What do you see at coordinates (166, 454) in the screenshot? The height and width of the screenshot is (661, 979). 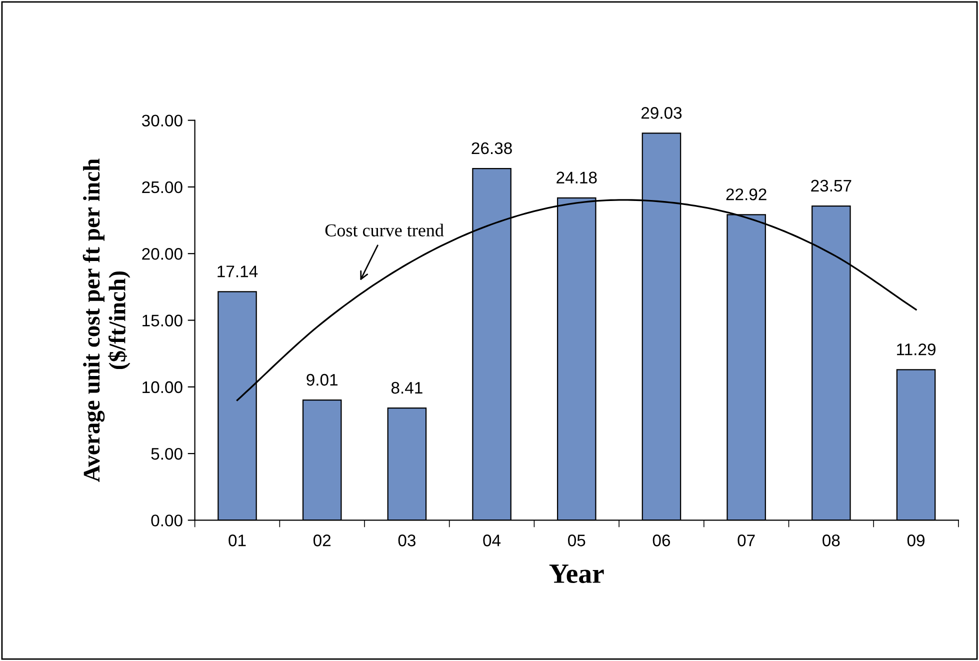 I see `y-tick-label: 5.00` at bounding box center [166, 454].